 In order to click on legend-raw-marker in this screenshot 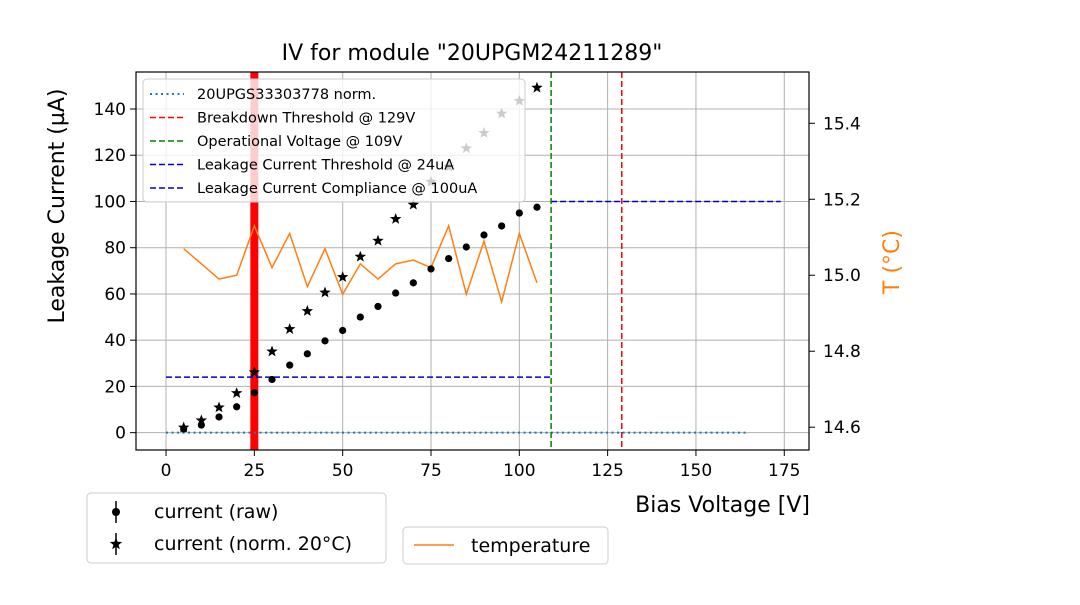, I will do `click(116, 512)`.